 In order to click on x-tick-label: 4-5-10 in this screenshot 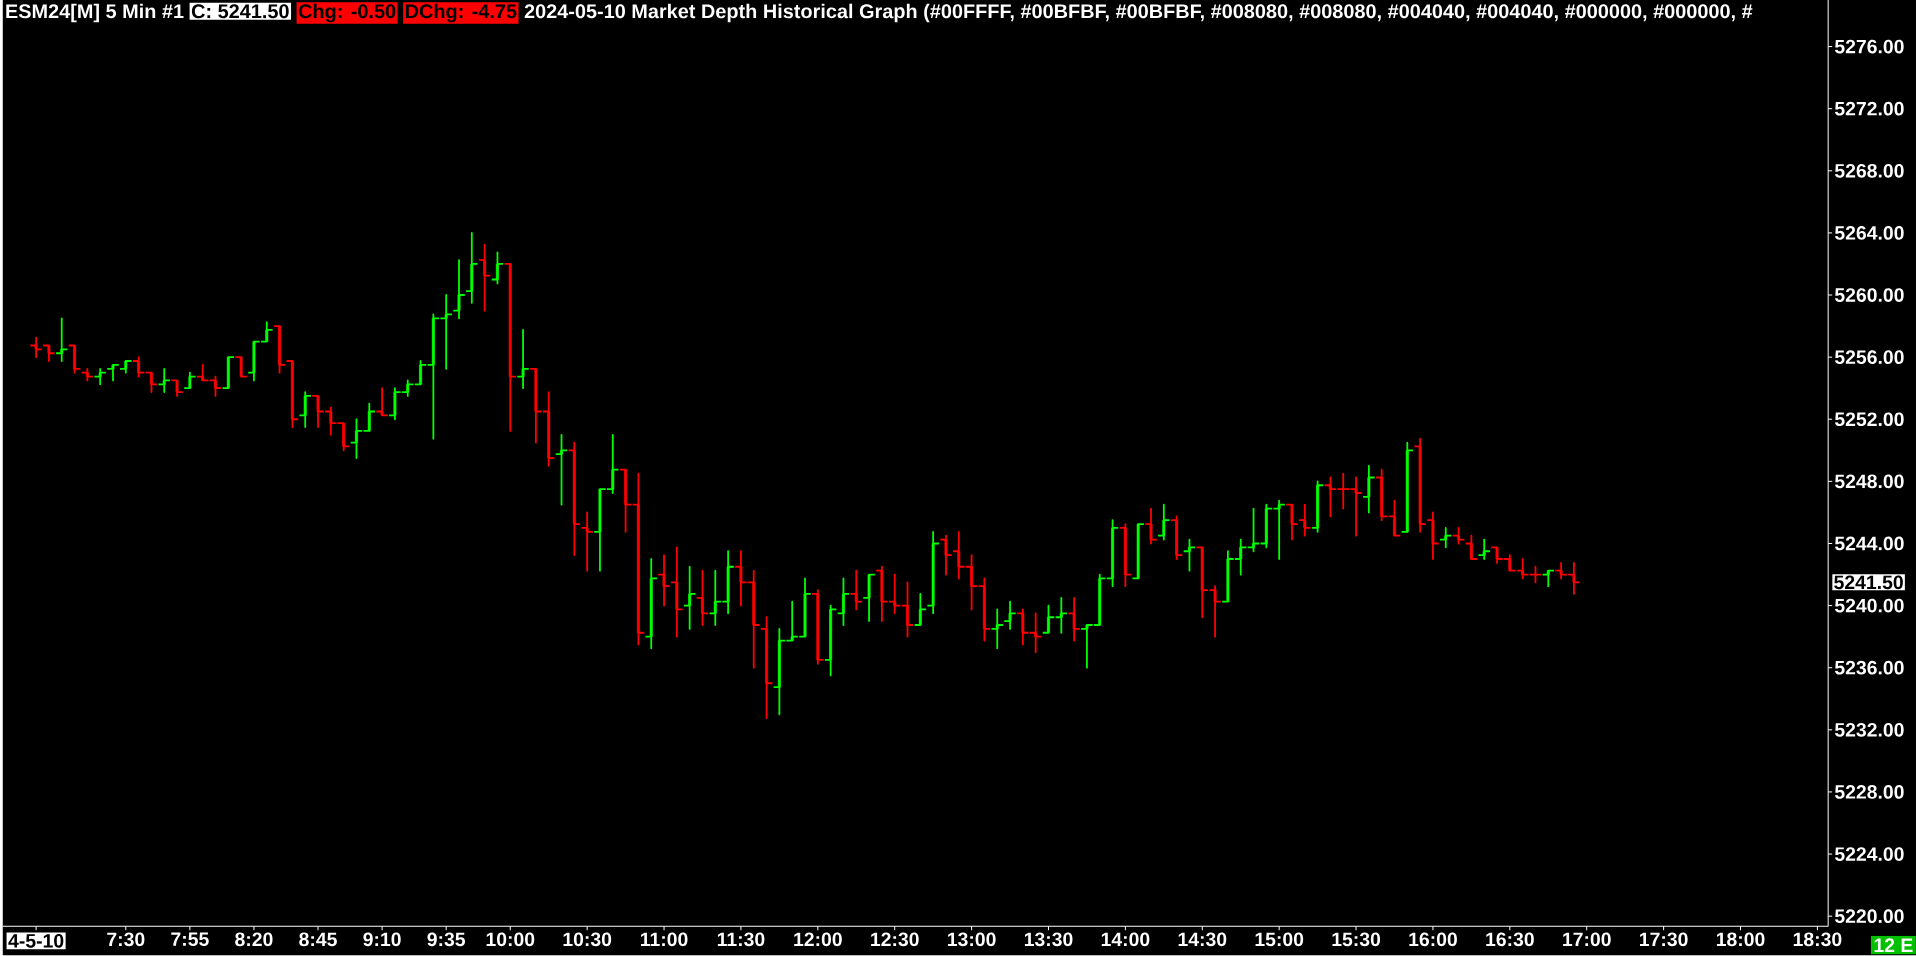, I will do `click(36, 941)`.